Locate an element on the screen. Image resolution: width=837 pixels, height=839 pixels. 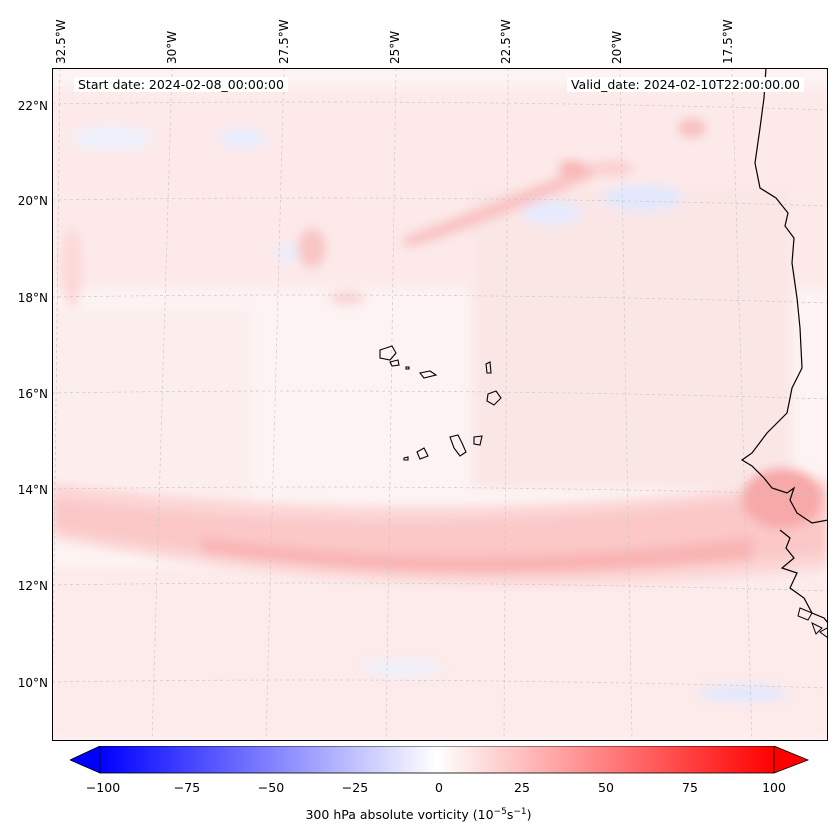
lat-label-12n: 12°N is located at coordinates (32, 586).